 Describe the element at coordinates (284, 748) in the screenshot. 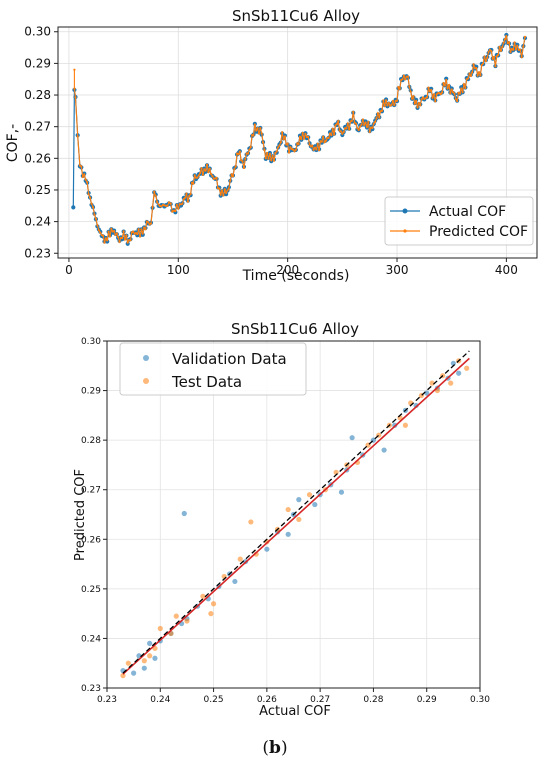

I see `caption-close: )` at that location.